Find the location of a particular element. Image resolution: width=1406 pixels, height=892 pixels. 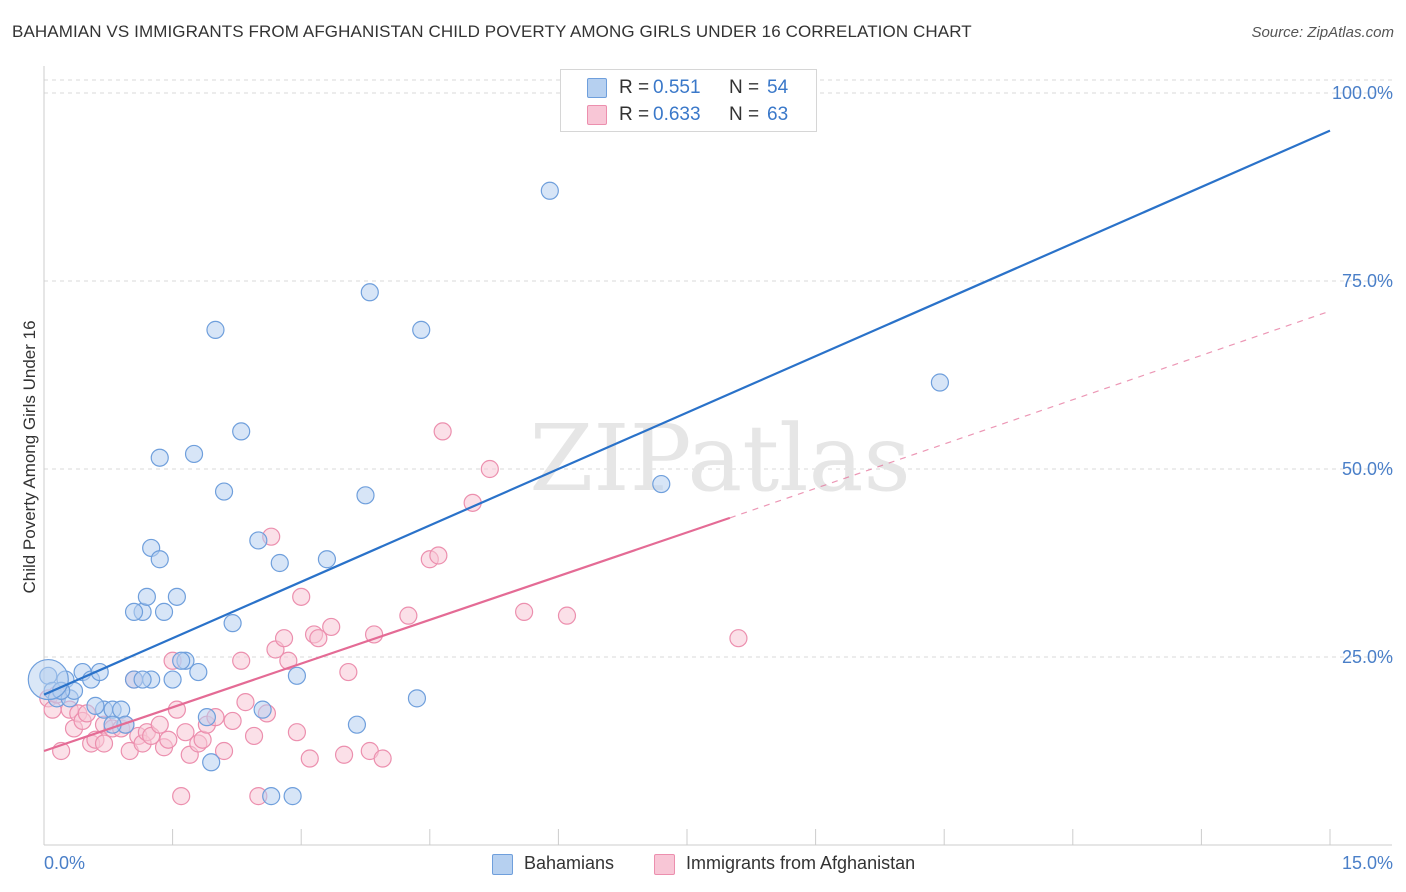

watermark: ZIPatlas is located at coordinates (719, 458).